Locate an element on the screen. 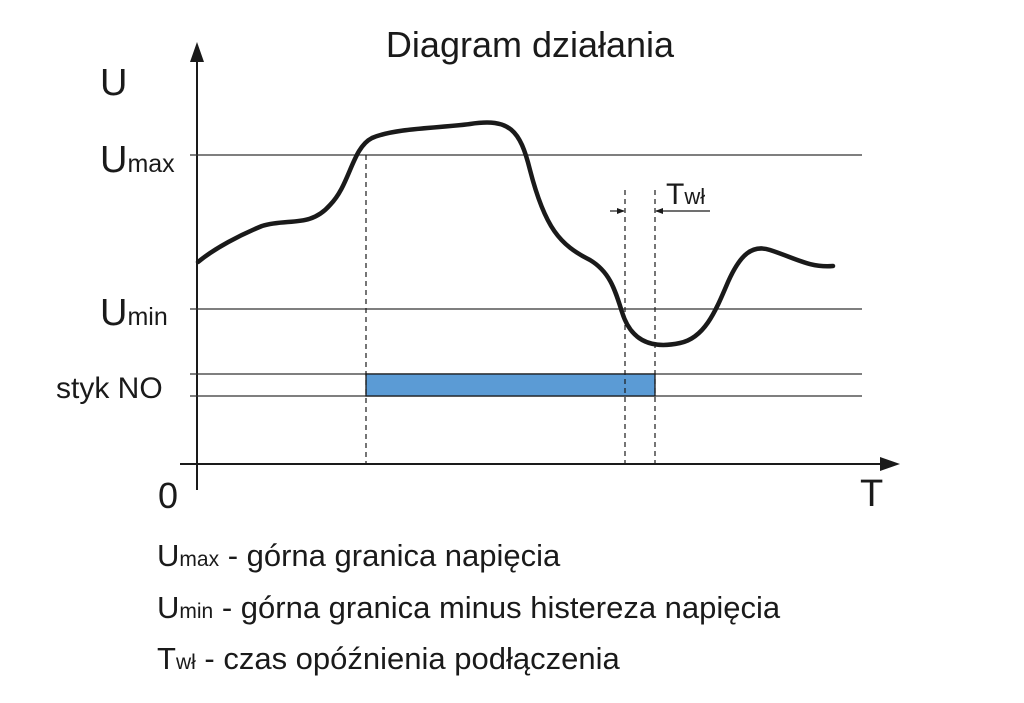 The image size is (1024, 703). contact-label: styk NO is located at coordinates (109, 388).